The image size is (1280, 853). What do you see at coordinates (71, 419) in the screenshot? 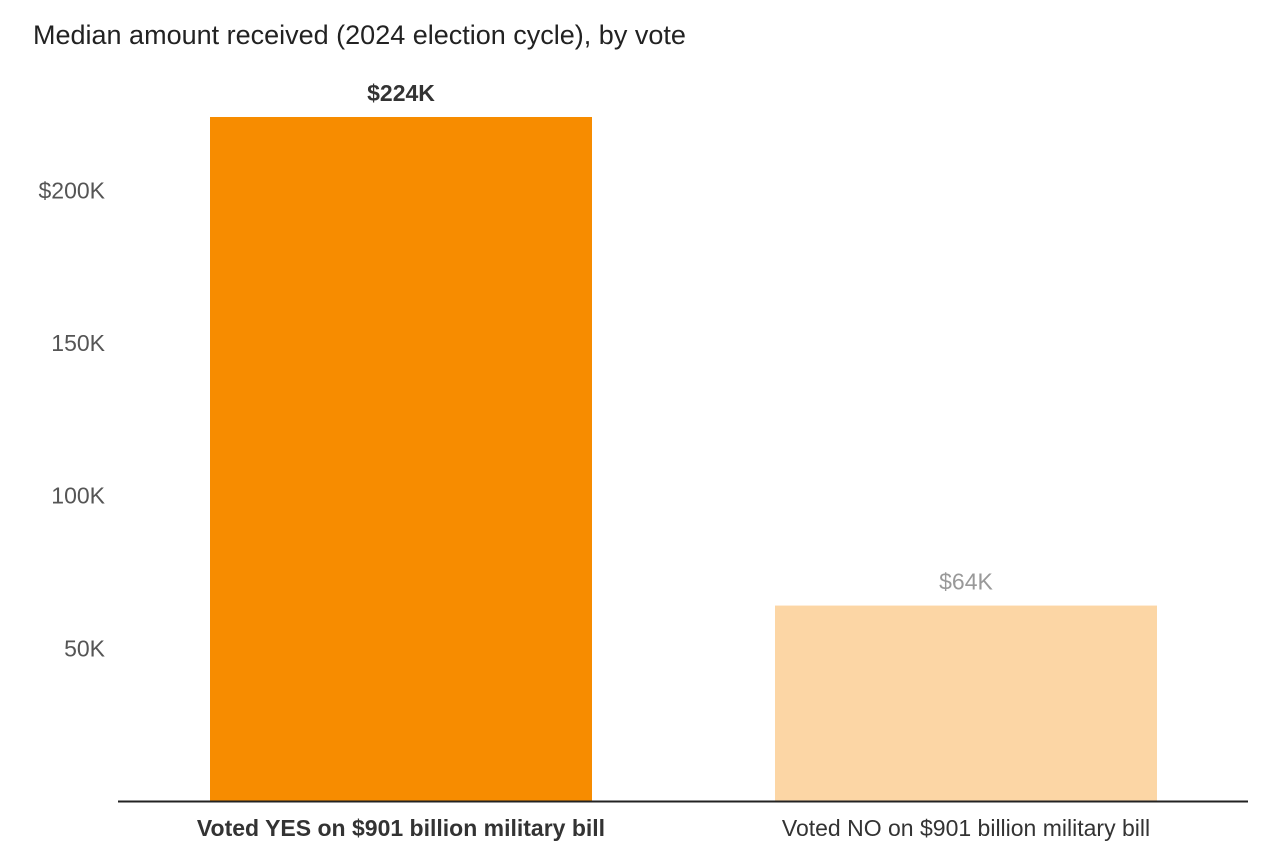
I see `y-axis-ticks: 50K 100K 150K $200K` at bounding box center [71, 419].